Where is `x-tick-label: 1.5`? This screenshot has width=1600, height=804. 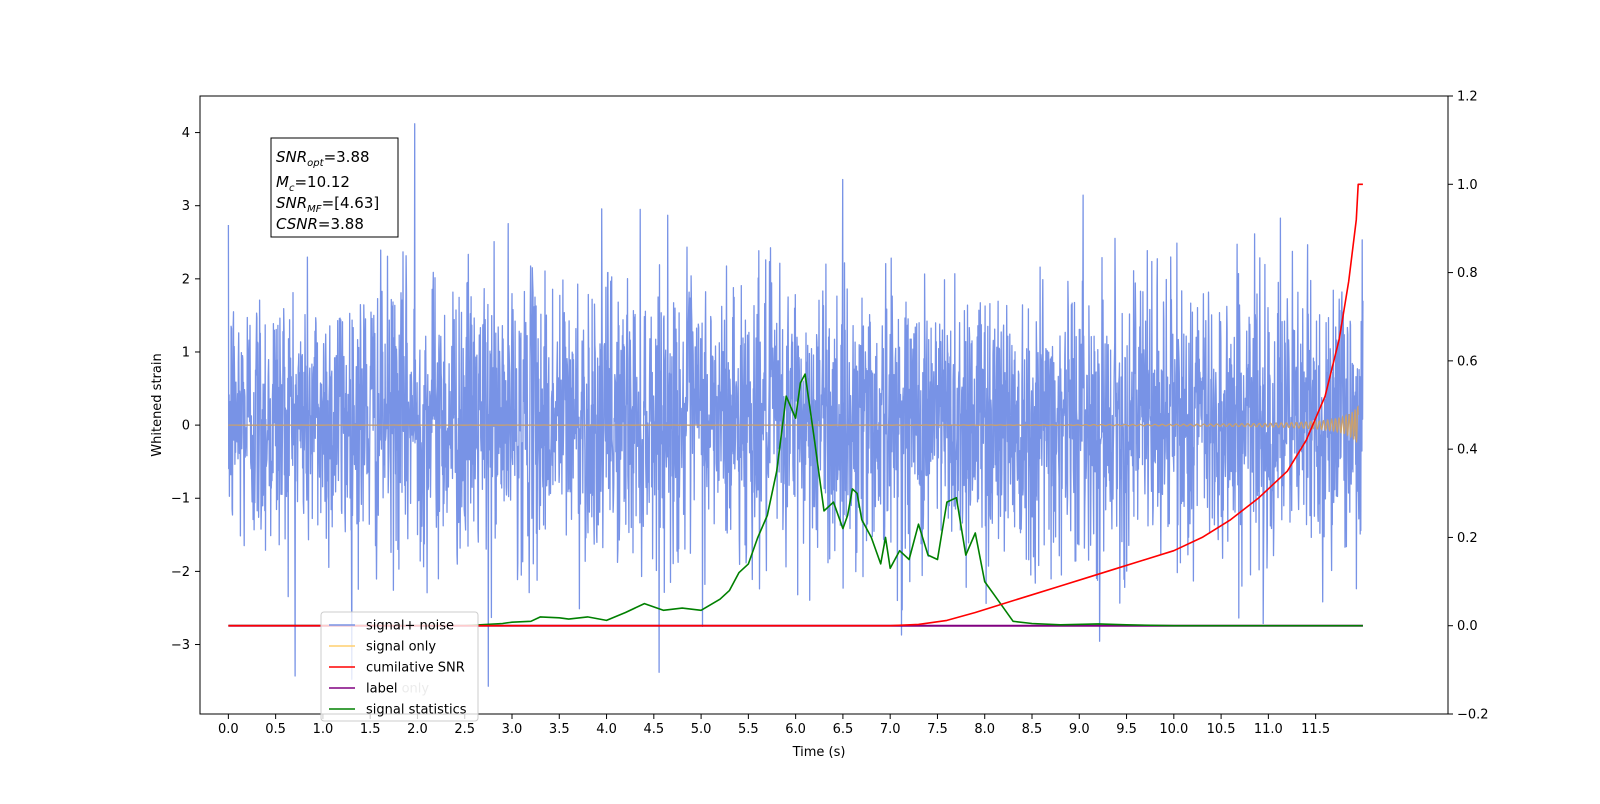 x-tick-label: 1.5 is located at coordinates (370, 729).